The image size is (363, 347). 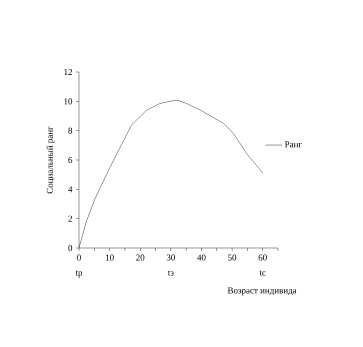 I want to click on y-tick-label: 0, so click(x=70, y=248).